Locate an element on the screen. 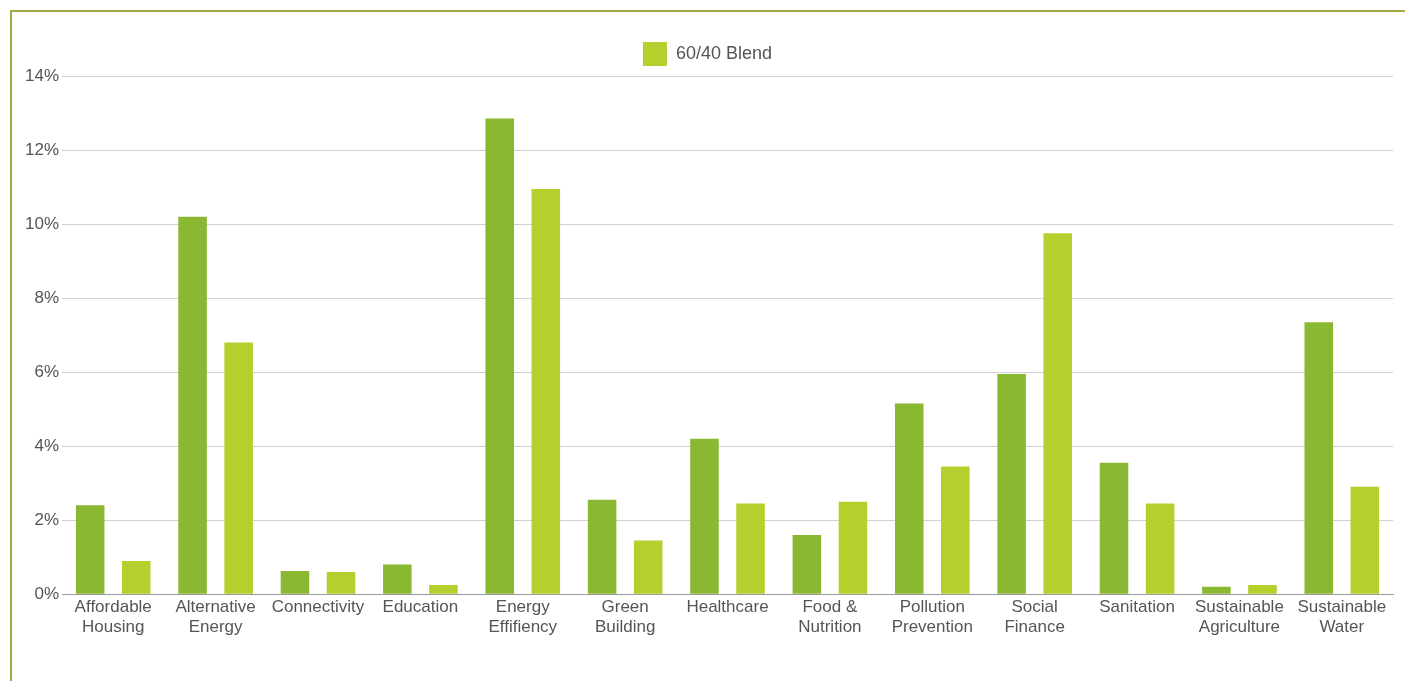  x-tick-label: Pollution Prevention is located at coordinates (932, 617).